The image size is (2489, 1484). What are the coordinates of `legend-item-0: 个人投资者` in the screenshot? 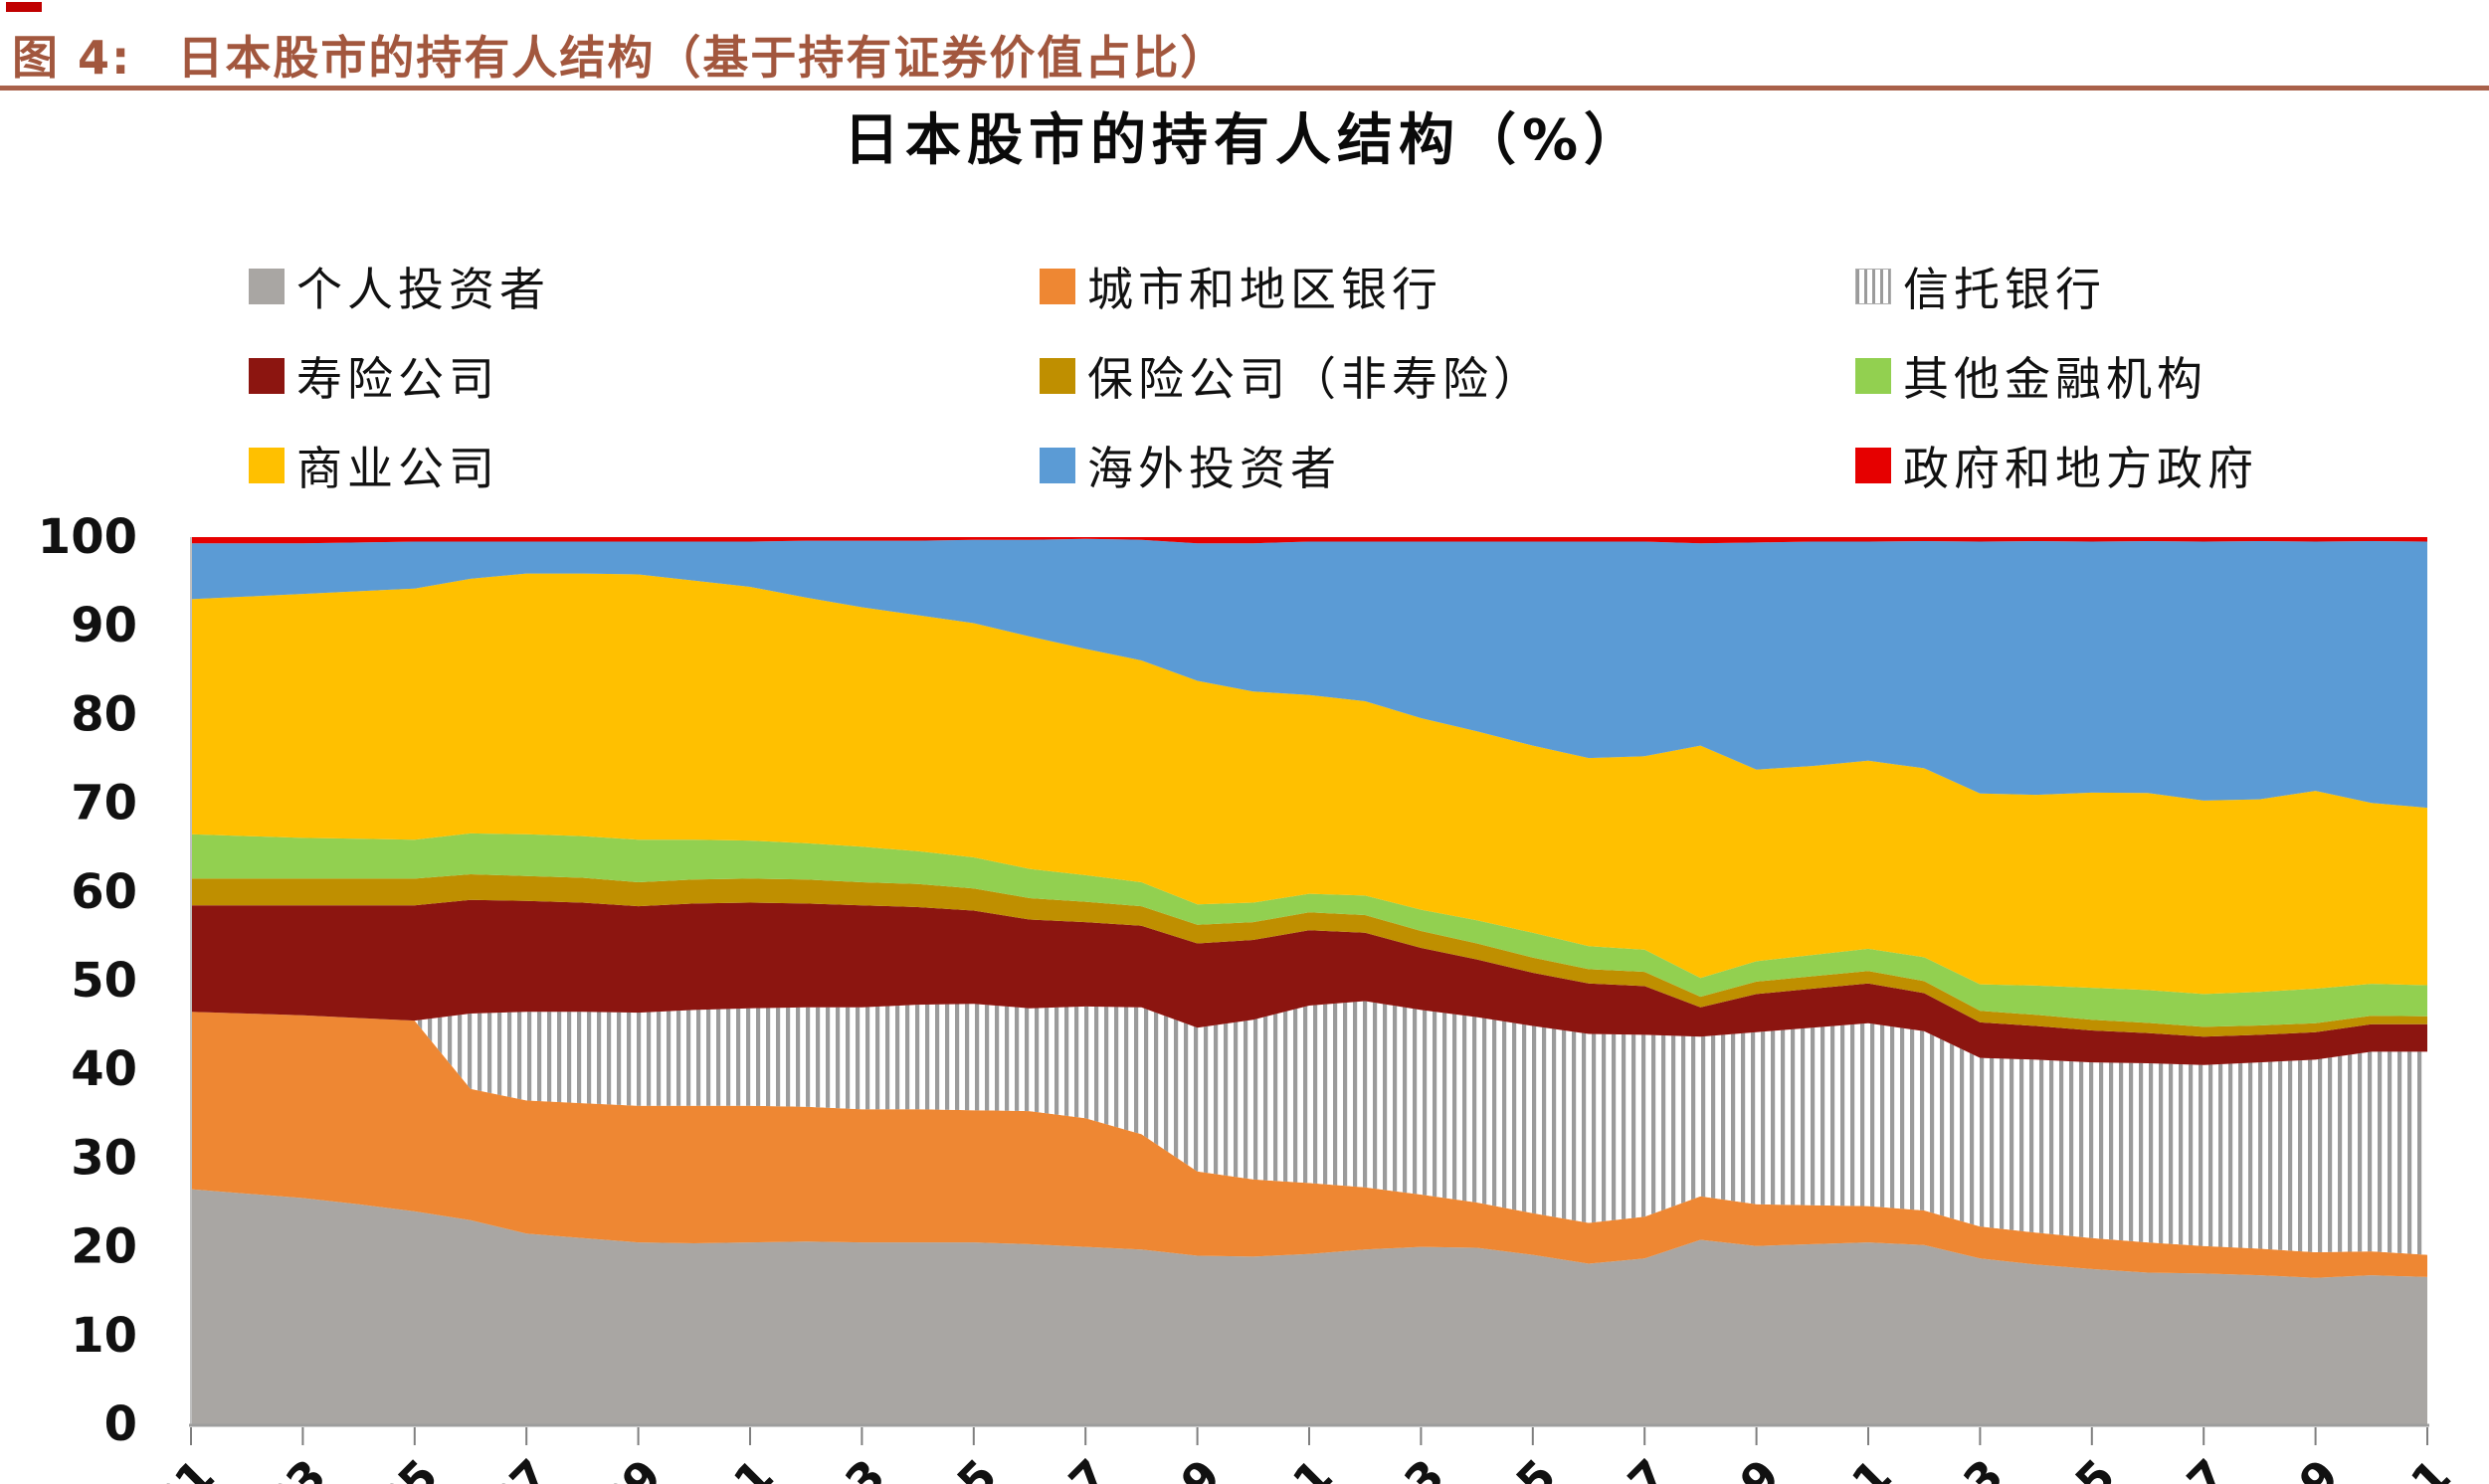 It's located at (399, 286).